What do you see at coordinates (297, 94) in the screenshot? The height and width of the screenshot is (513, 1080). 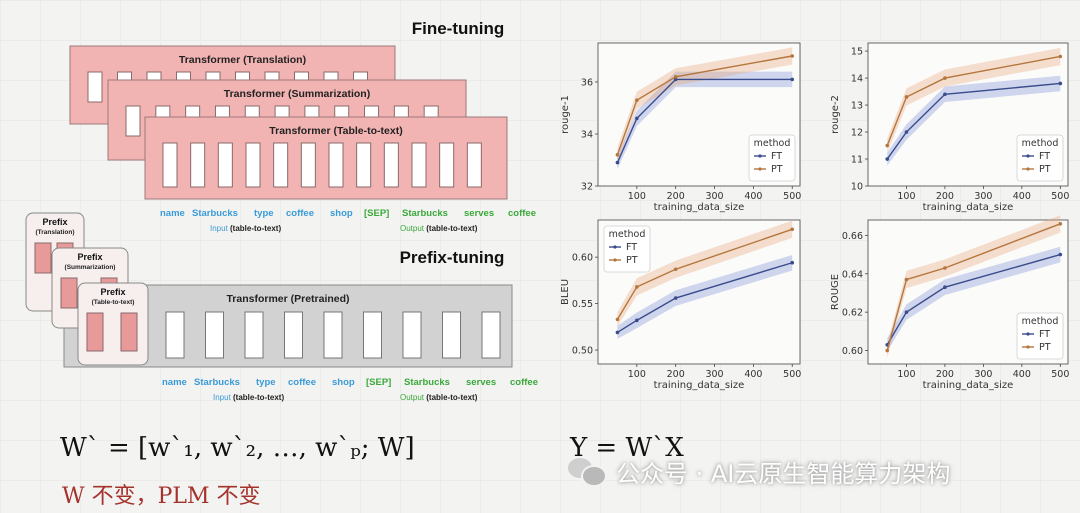 I see `transformer-label: Transformer (Summarization)` at bounding box center [297, 94].